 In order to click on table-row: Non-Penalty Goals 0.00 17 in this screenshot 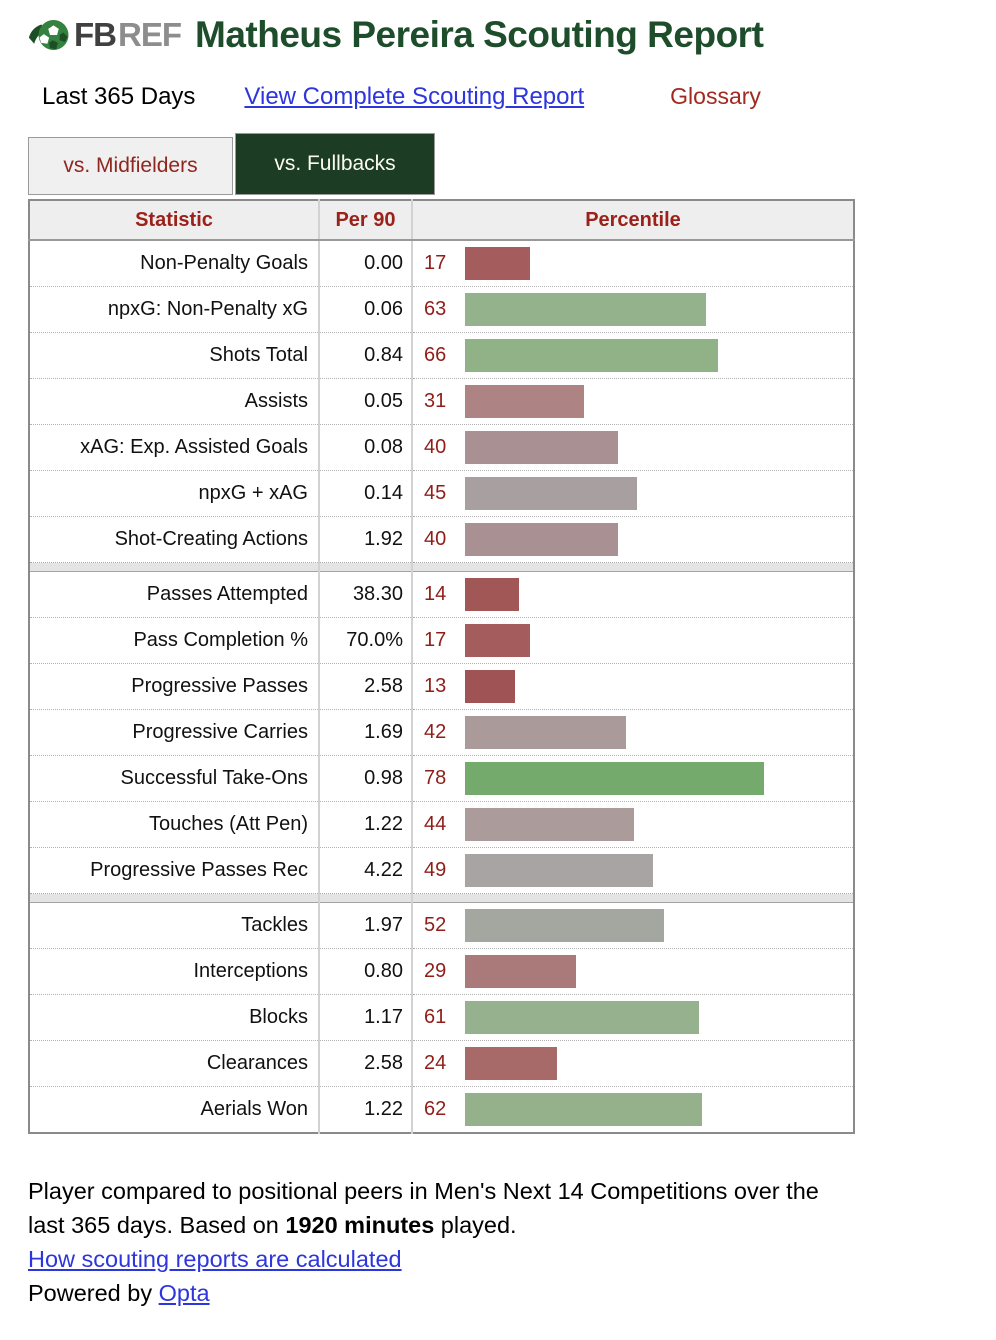, I will do `click(441, 263)`.